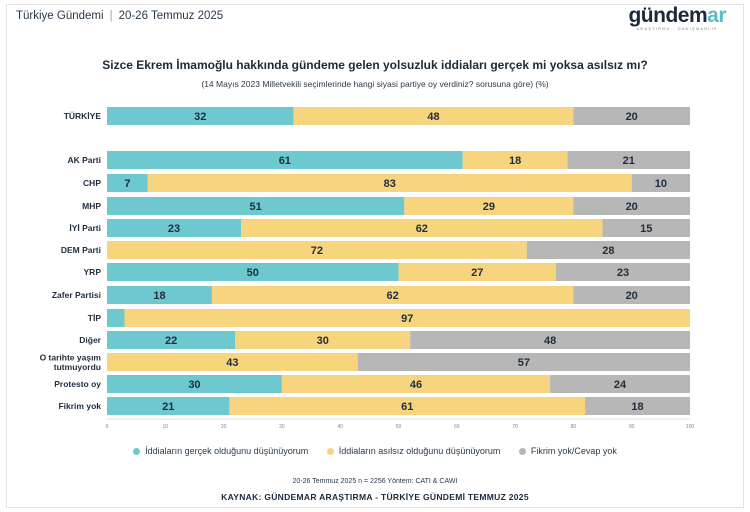 This screenshot has height=512, width=750. I want to click on data-label: 57, so click(524, 363).